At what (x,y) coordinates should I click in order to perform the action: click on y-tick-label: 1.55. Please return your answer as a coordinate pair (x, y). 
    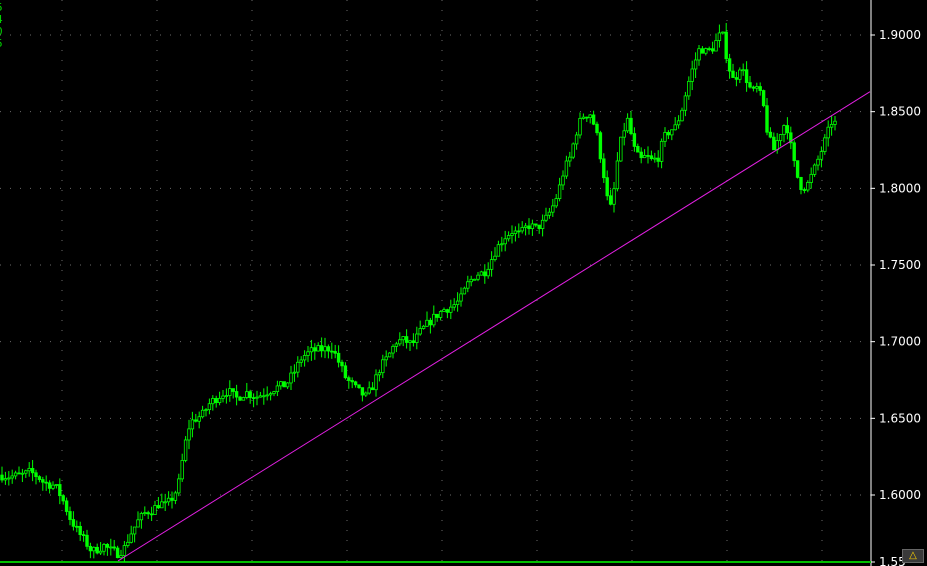
    Looking at the image, I should click on (892, 560).